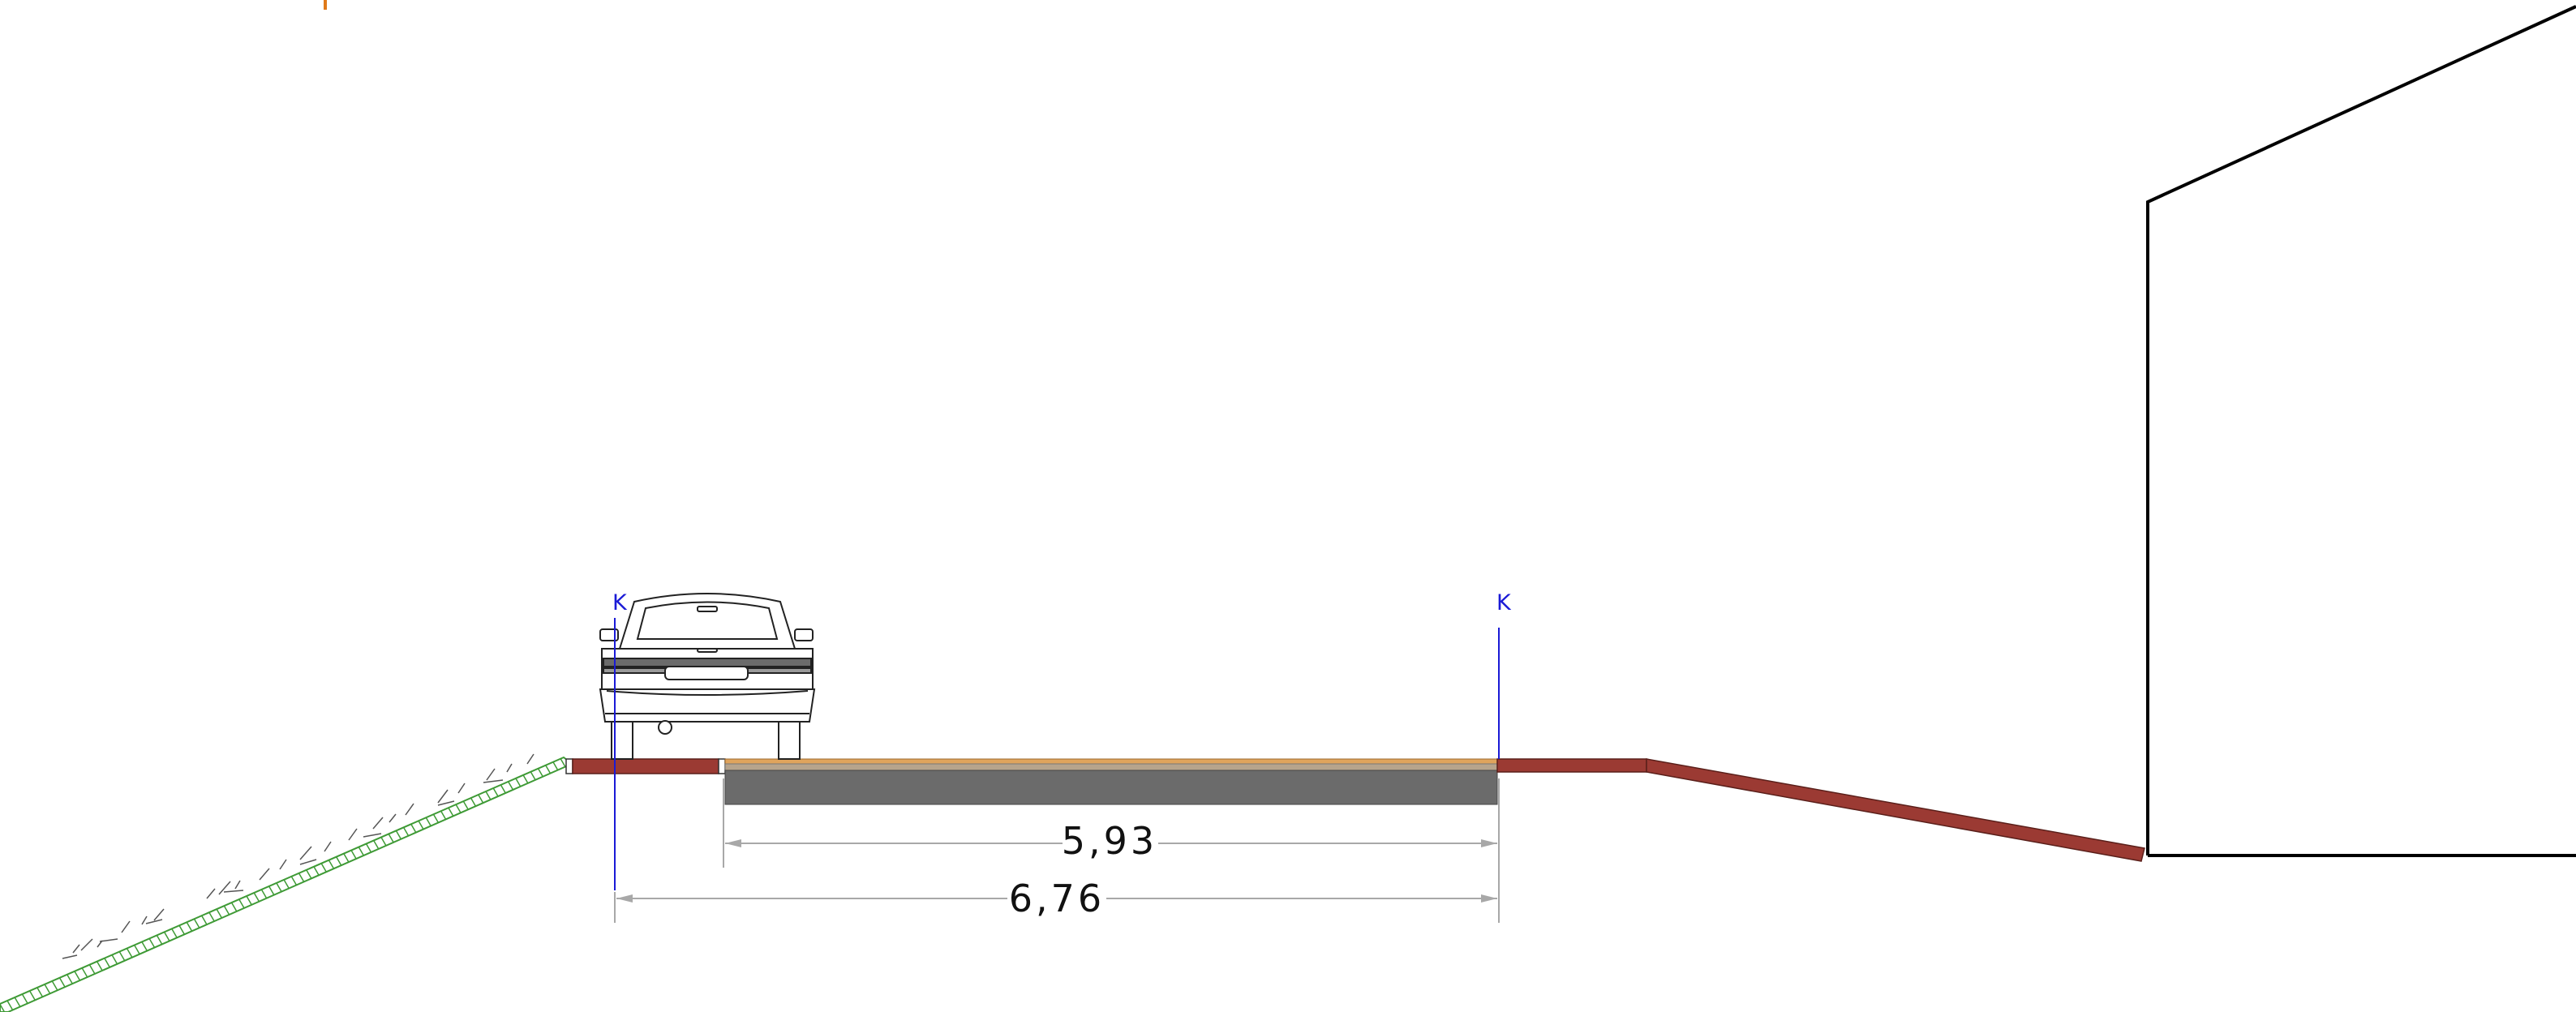 The height and width of the screenshot is (1012, 2576). Describe the element at coordinates (2362, 430) in the screenshot. I see `building-outline` at that location.